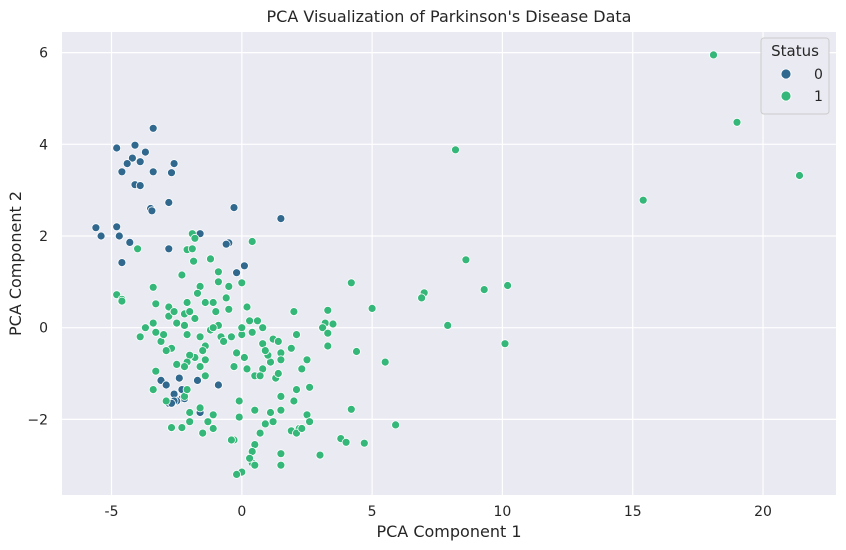 The image size is (846, 550). What do you see at coordinates (43, 237) in the screenshot?
I see `y-tick-label: 2` at bounding box center [43, 237].